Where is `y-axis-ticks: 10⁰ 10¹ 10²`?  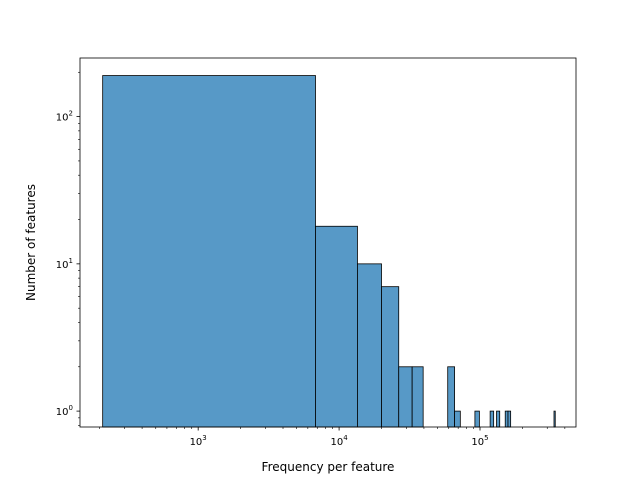
y-axis-ticks: 10⁰ 10¹ 10² is located at coordinates (68, 248).